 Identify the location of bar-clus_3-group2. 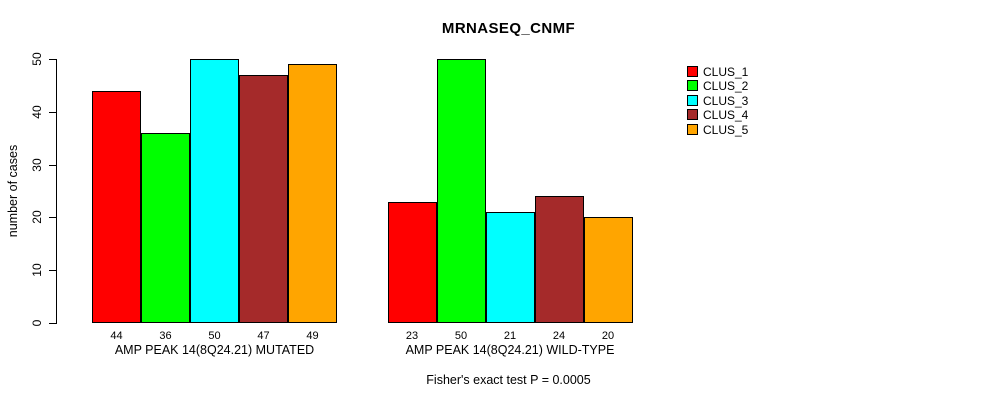
(510, 267).